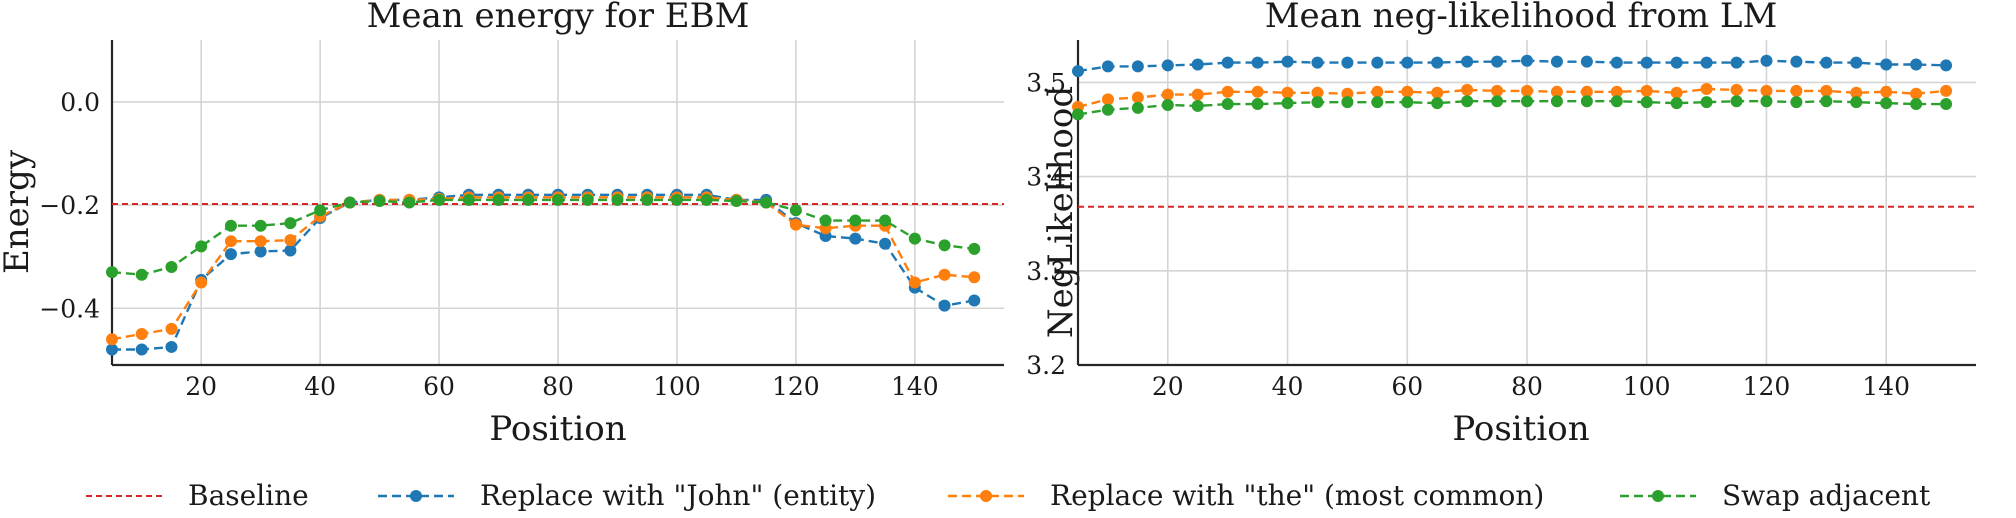  I want to click on chart-title: Mean energy for EBM, so click(558, 18).